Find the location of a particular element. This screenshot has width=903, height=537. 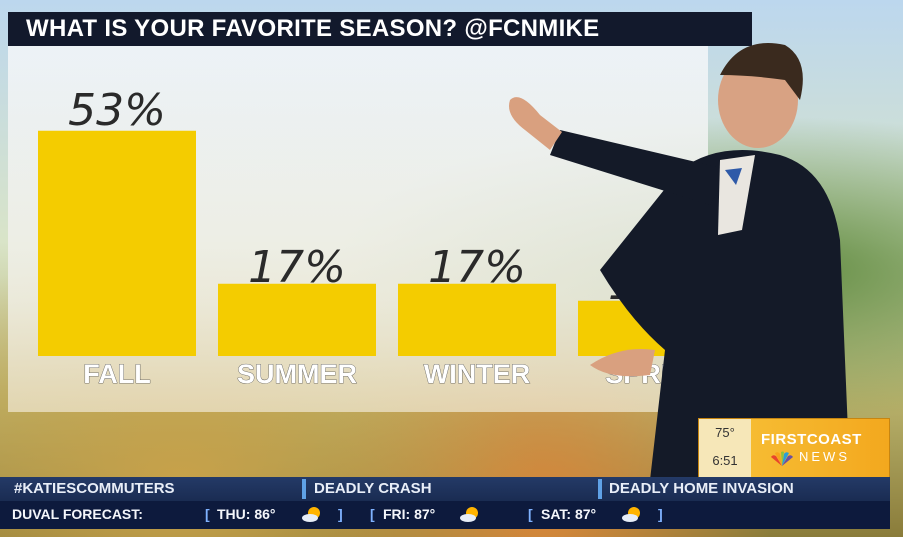

current-temp: 75° is located at coordinates (725, 432).